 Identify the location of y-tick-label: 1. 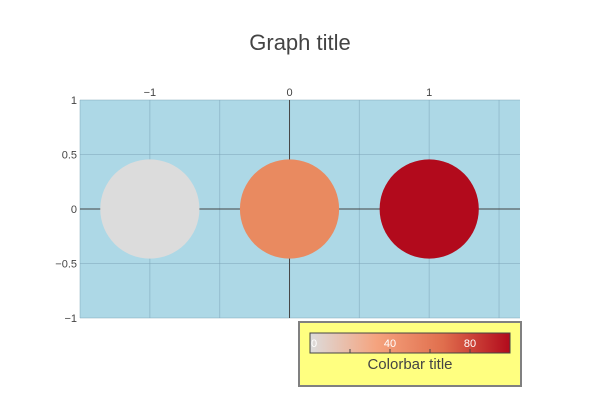
(74, 101).